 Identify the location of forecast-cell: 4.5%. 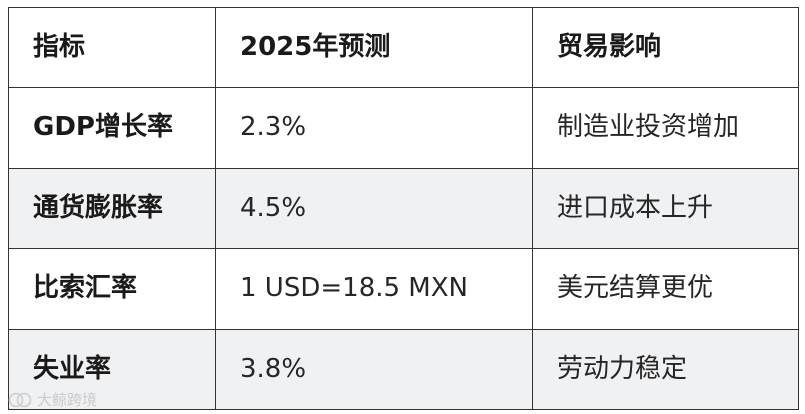
(374, 208).